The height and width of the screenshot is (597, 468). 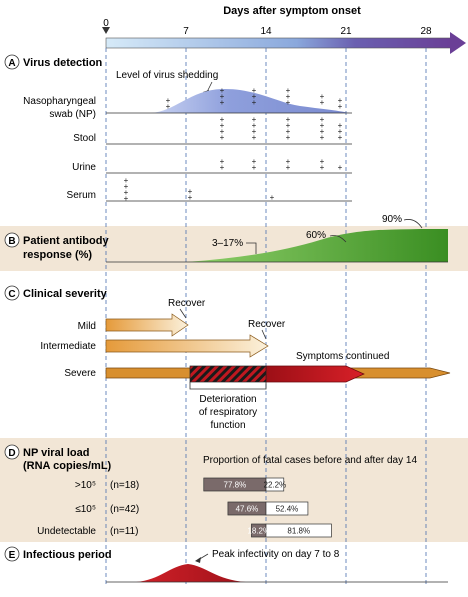 What do you see at coordinates (292, 11) in the screenshot?
I see `timeline-title: Days after symptom onset` at bounding box center [292, 11].